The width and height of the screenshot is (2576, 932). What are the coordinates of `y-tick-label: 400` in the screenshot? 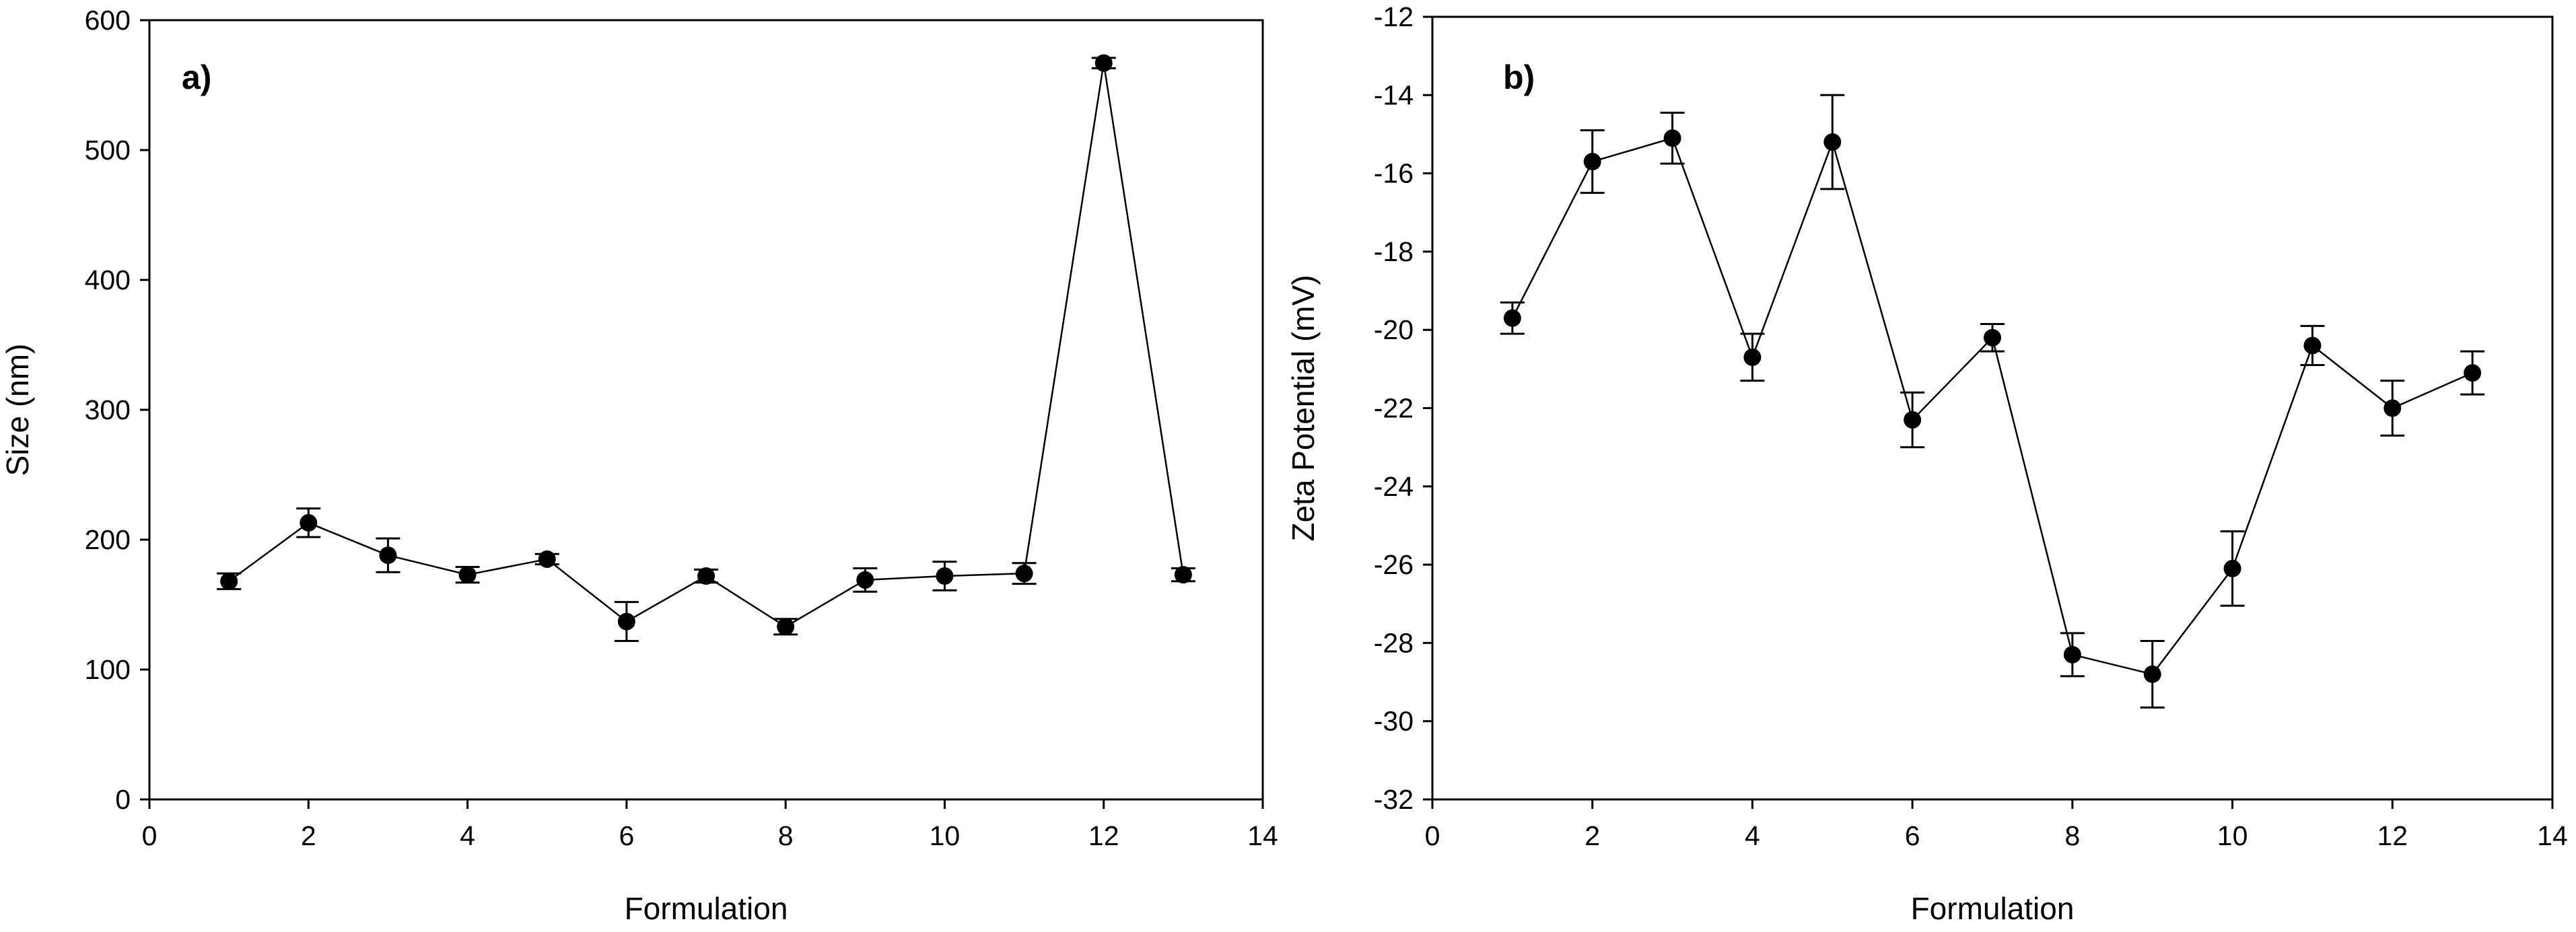 It's located at (108, 279).